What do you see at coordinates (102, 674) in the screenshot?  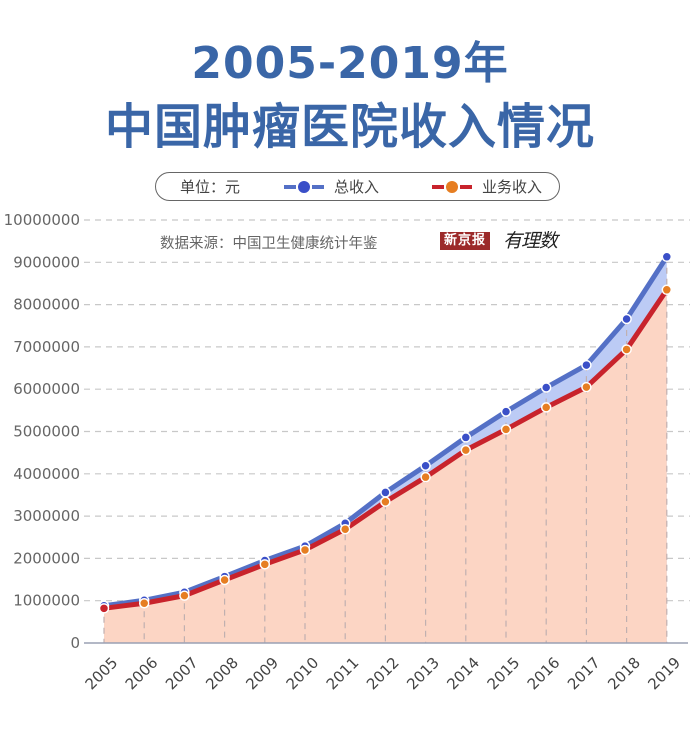 I see `x-tick-label: 2005` at bounding box center [102, 674].